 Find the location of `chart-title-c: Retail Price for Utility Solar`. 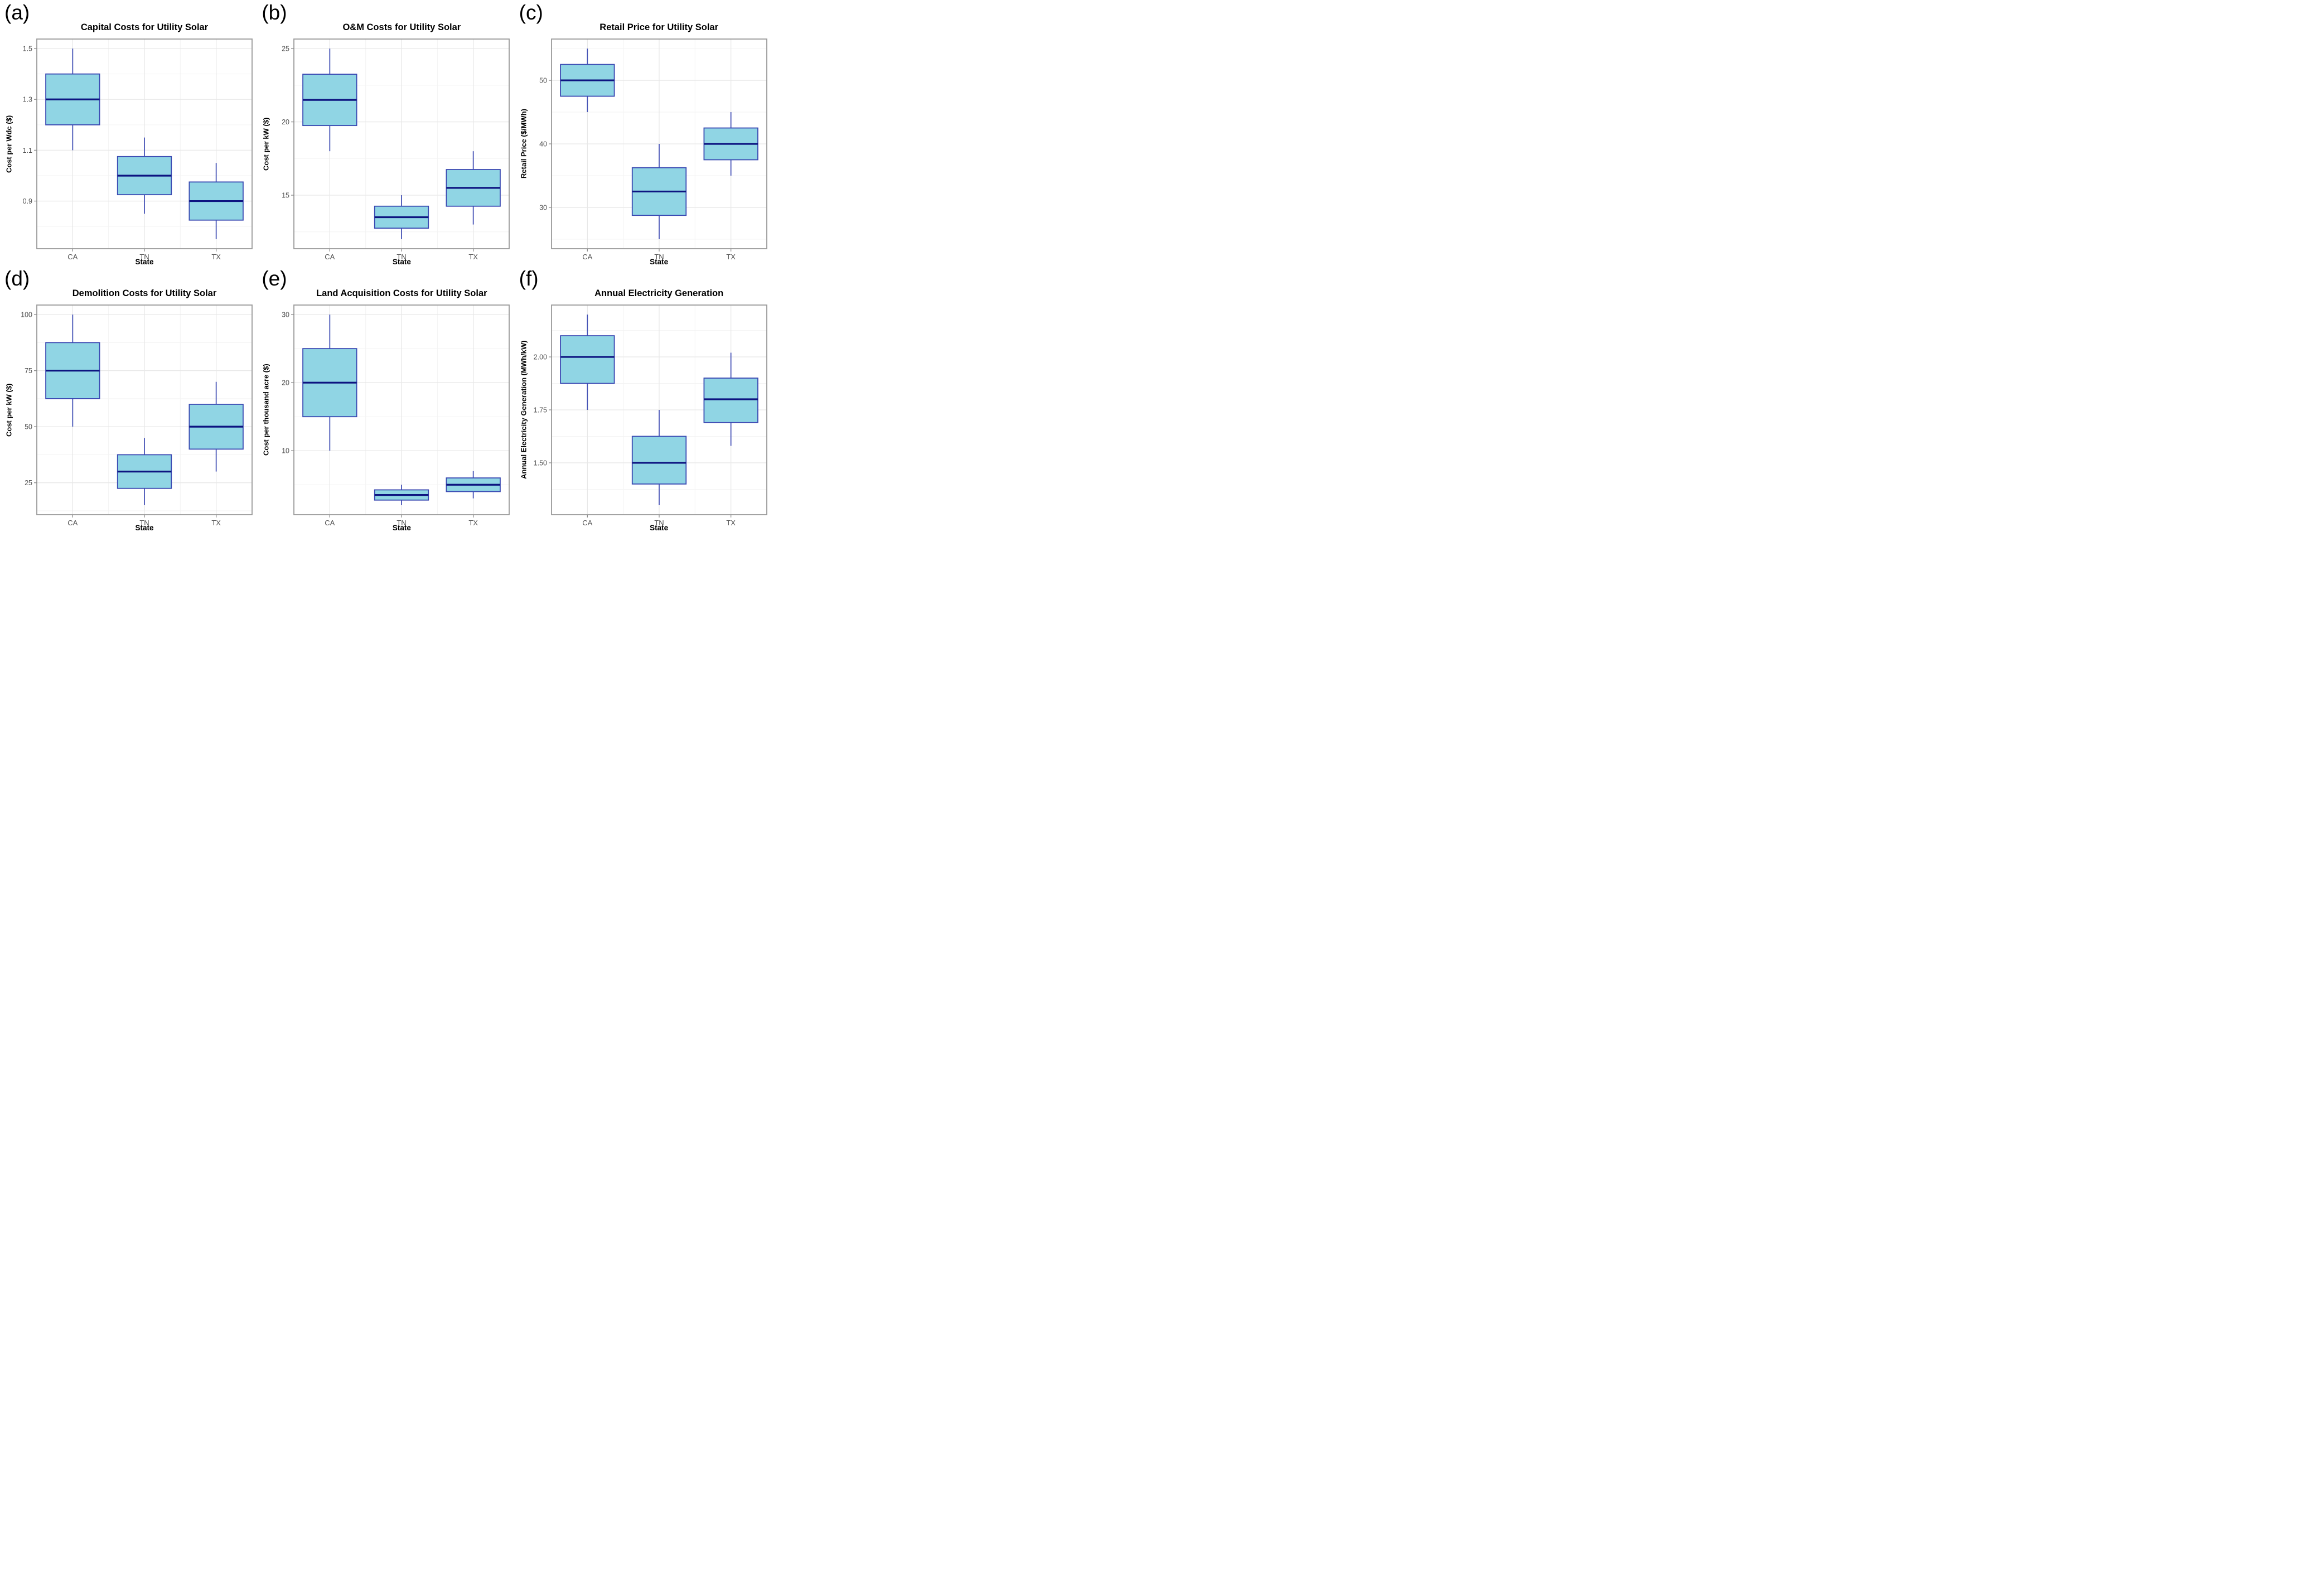

chart-title-c: Retail Price for Utility Solar is located at coordinates (659, 27).